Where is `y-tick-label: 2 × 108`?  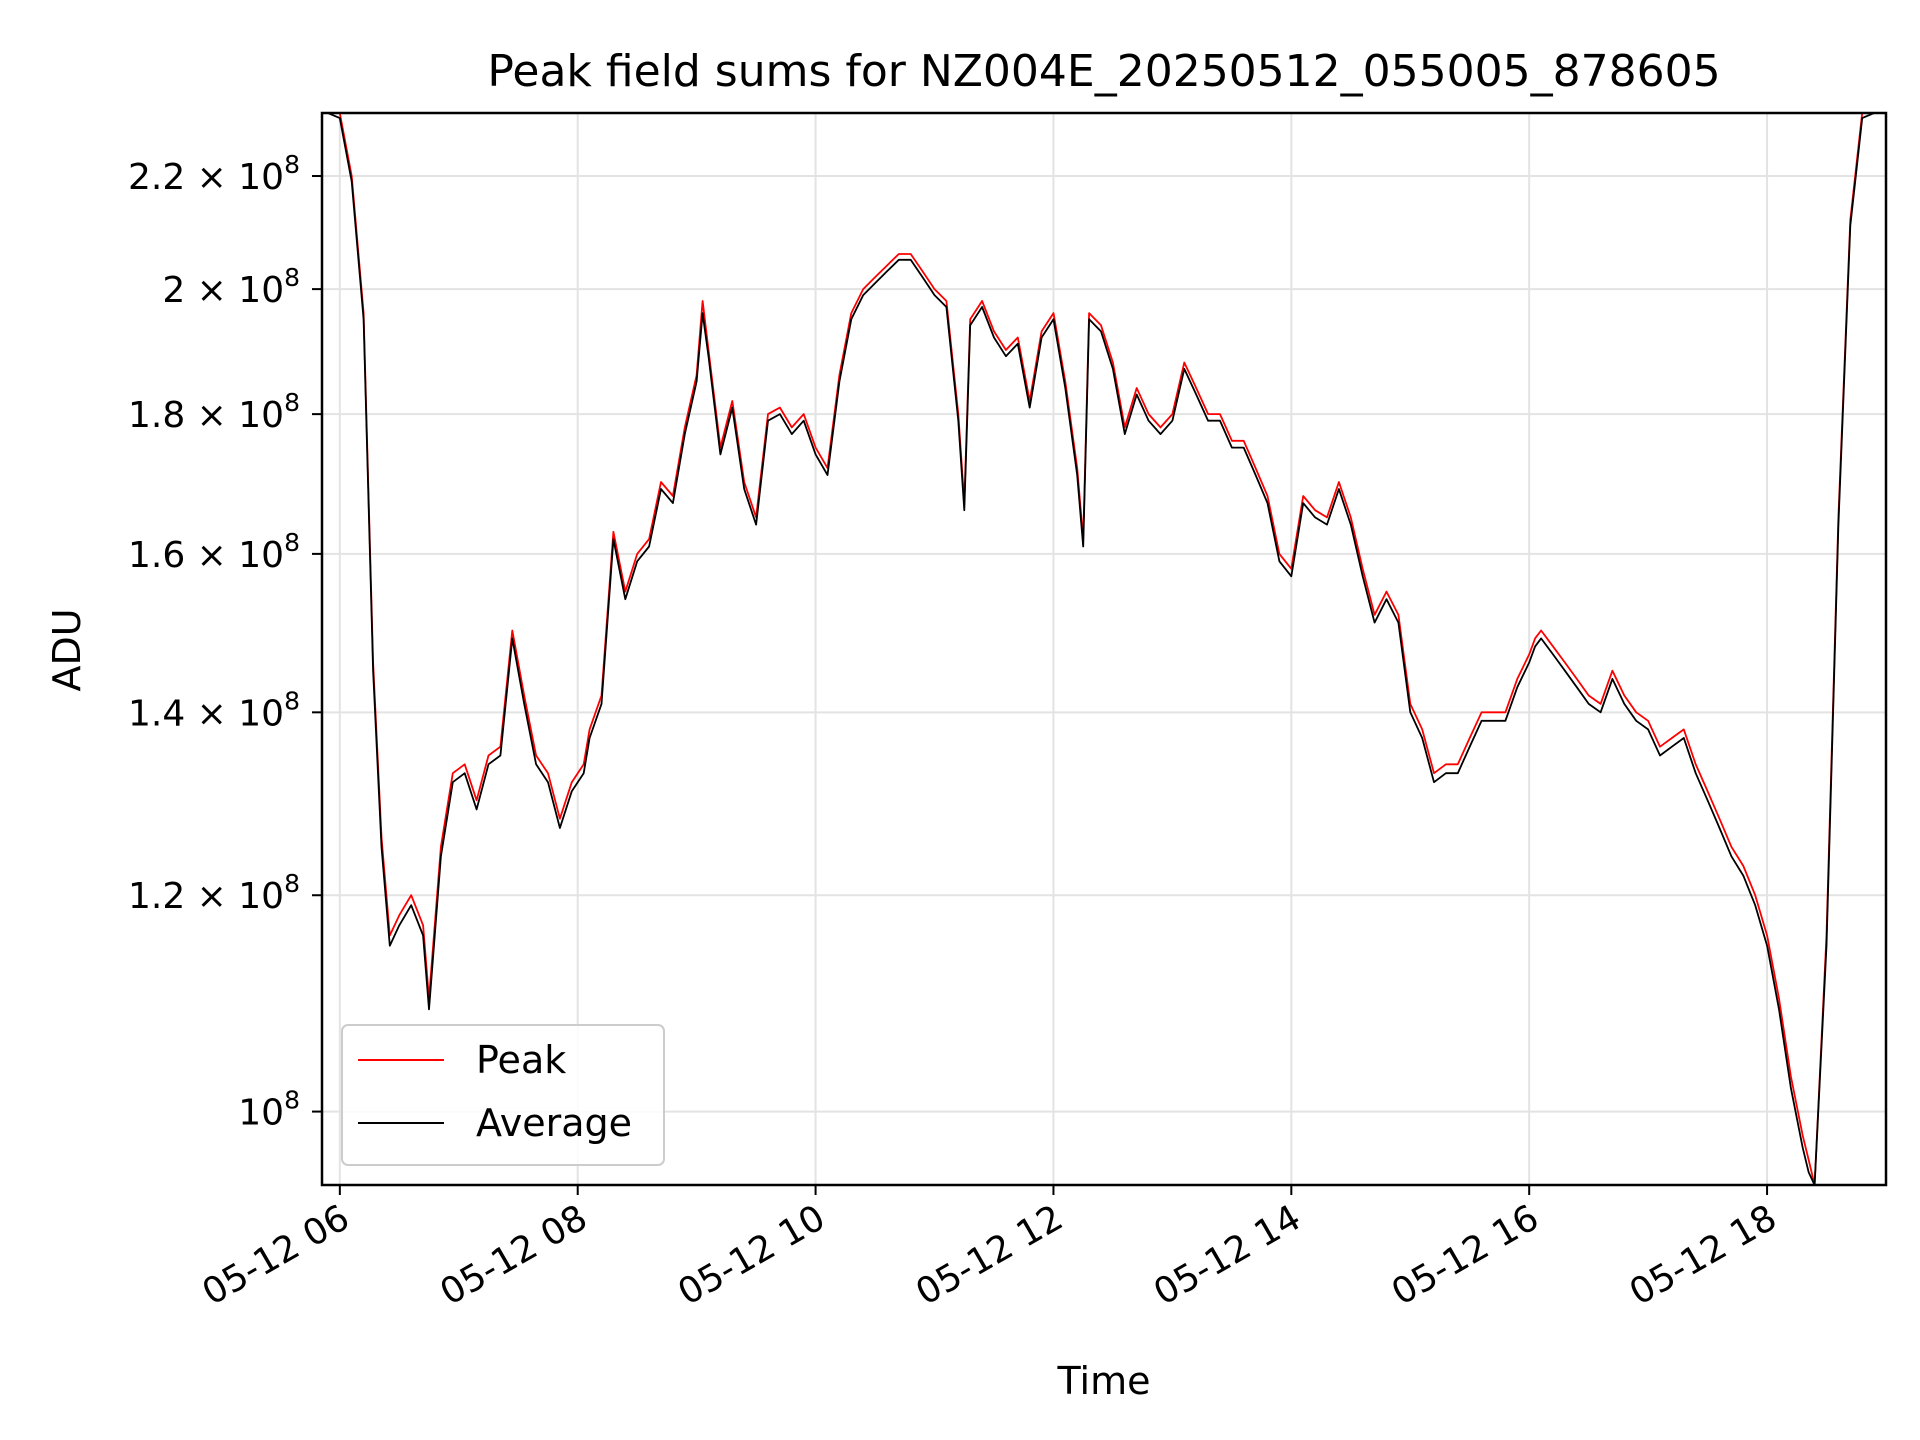
y-tick-label: 2 × 108 is located at coordinates (231, 287).